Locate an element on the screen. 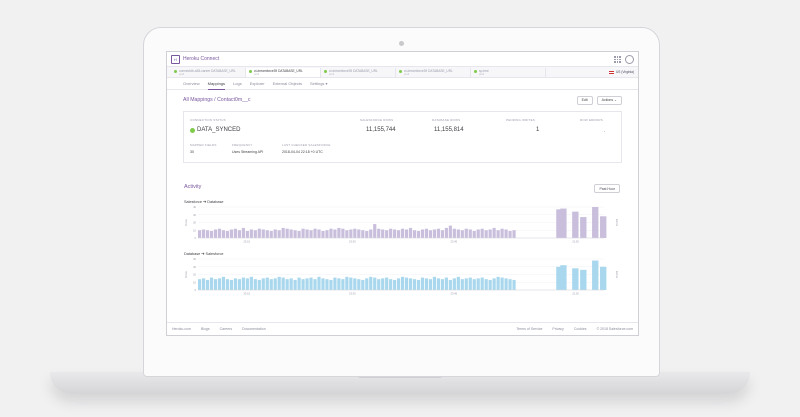  mapped-fields-label: MAPPED FIELDS is located at coordinates (203, 145).